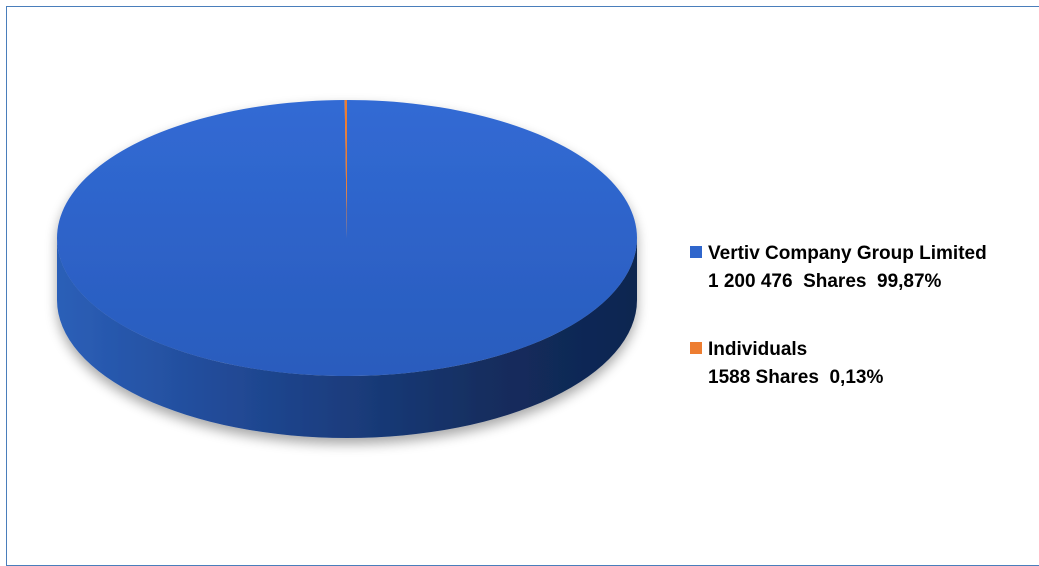  Describe the element at coordinates (847, 253) in the screenshot. I see `legend-label-vertiv: Vertiv Company Group Limited` at that location.